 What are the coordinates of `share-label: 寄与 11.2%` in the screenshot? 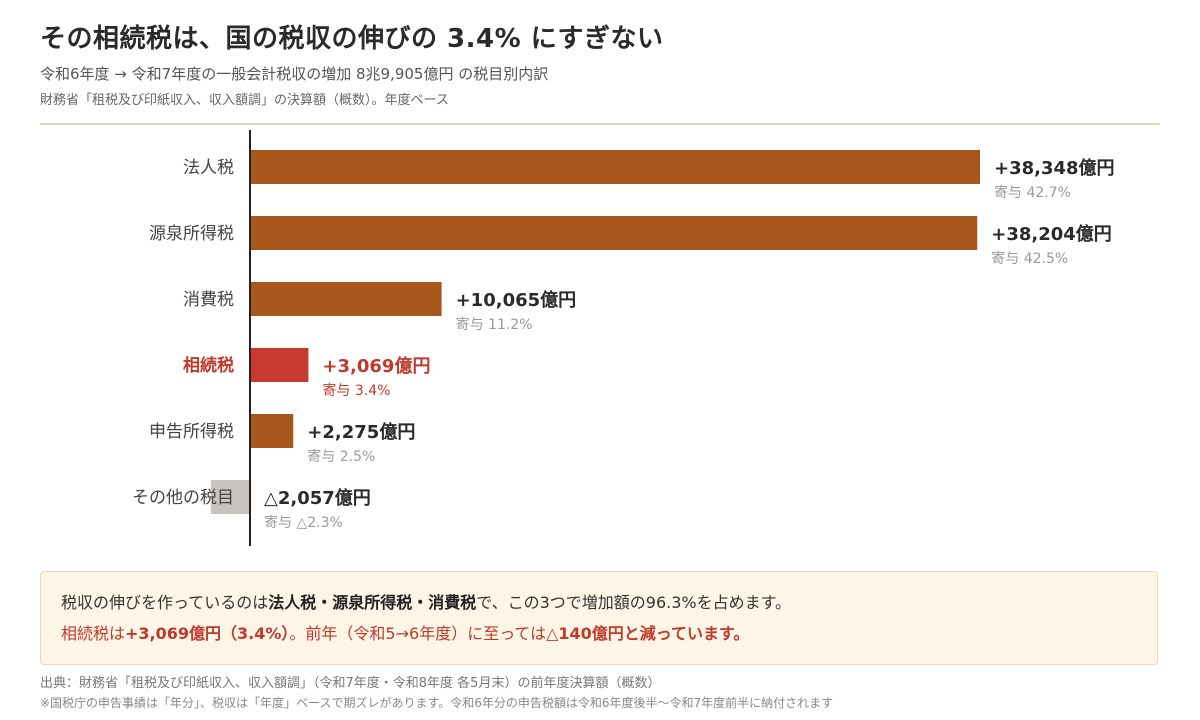 It's located at (494, 324).